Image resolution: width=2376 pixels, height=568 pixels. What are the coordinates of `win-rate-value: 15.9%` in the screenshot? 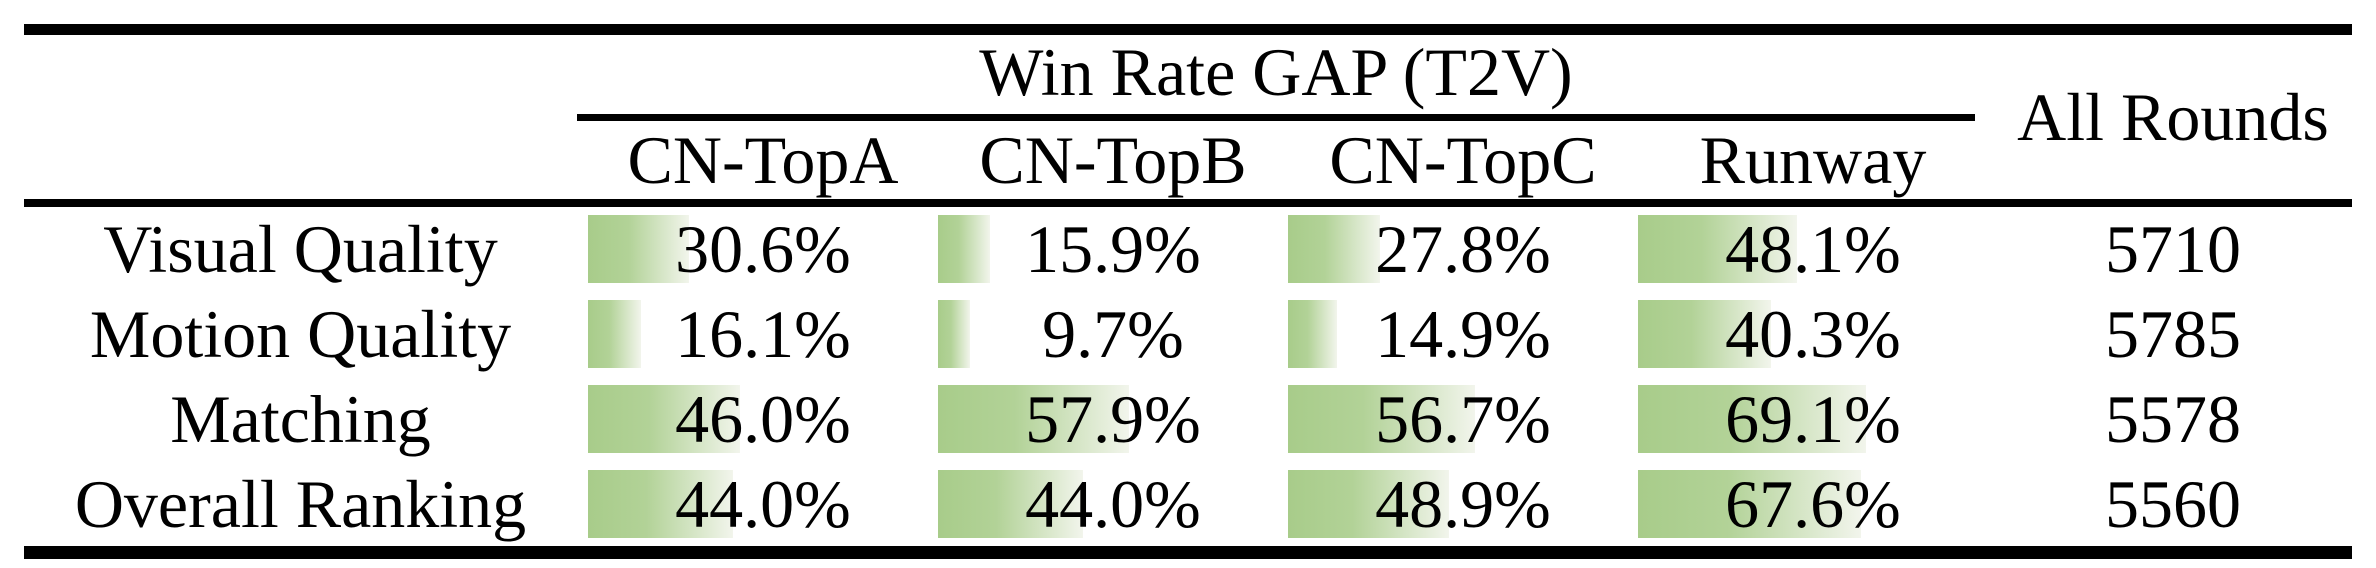 It's located at (1113, 249).